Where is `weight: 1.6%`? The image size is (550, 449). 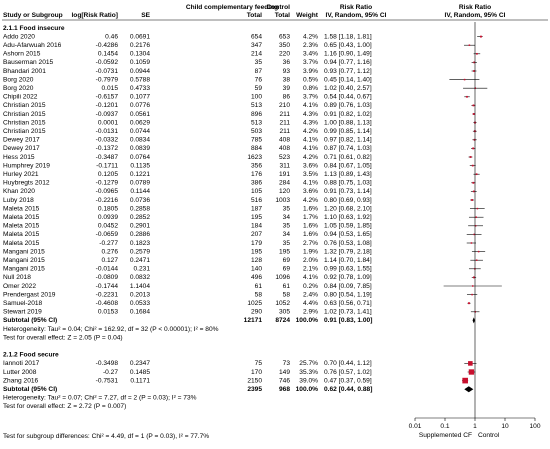
weight: 1.6% is located at coordinates (310, 208).